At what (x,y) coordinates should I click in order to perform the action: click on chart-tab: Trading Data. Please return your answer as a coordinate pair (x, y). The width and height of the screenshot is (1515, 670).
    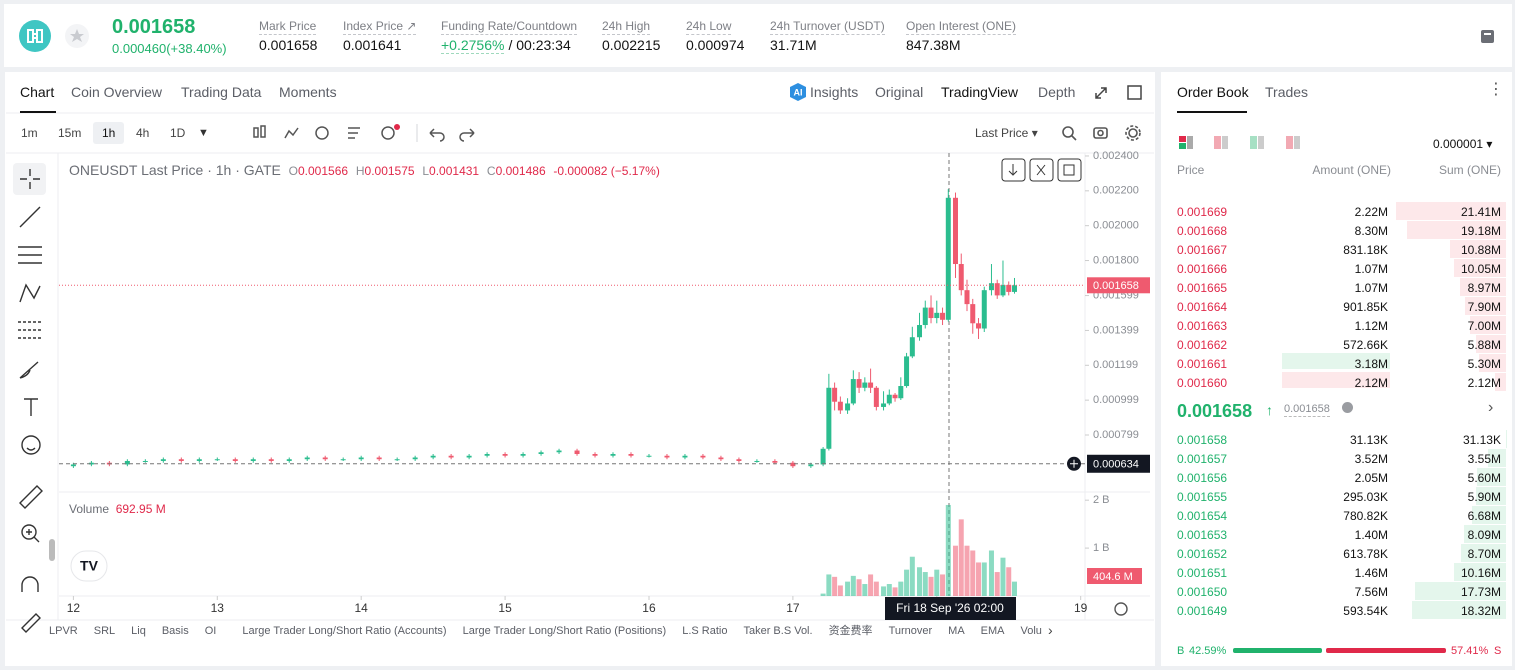
    Looking at the image, I should click on (221, 92).